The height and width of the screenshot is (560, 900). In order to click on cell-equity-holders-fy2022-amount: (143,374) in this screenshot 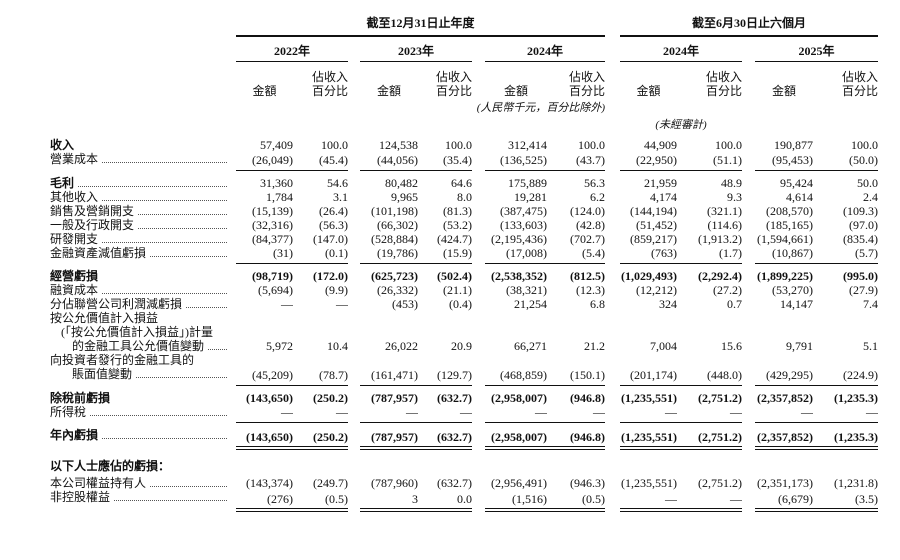, I will do `click(269, 482)`.